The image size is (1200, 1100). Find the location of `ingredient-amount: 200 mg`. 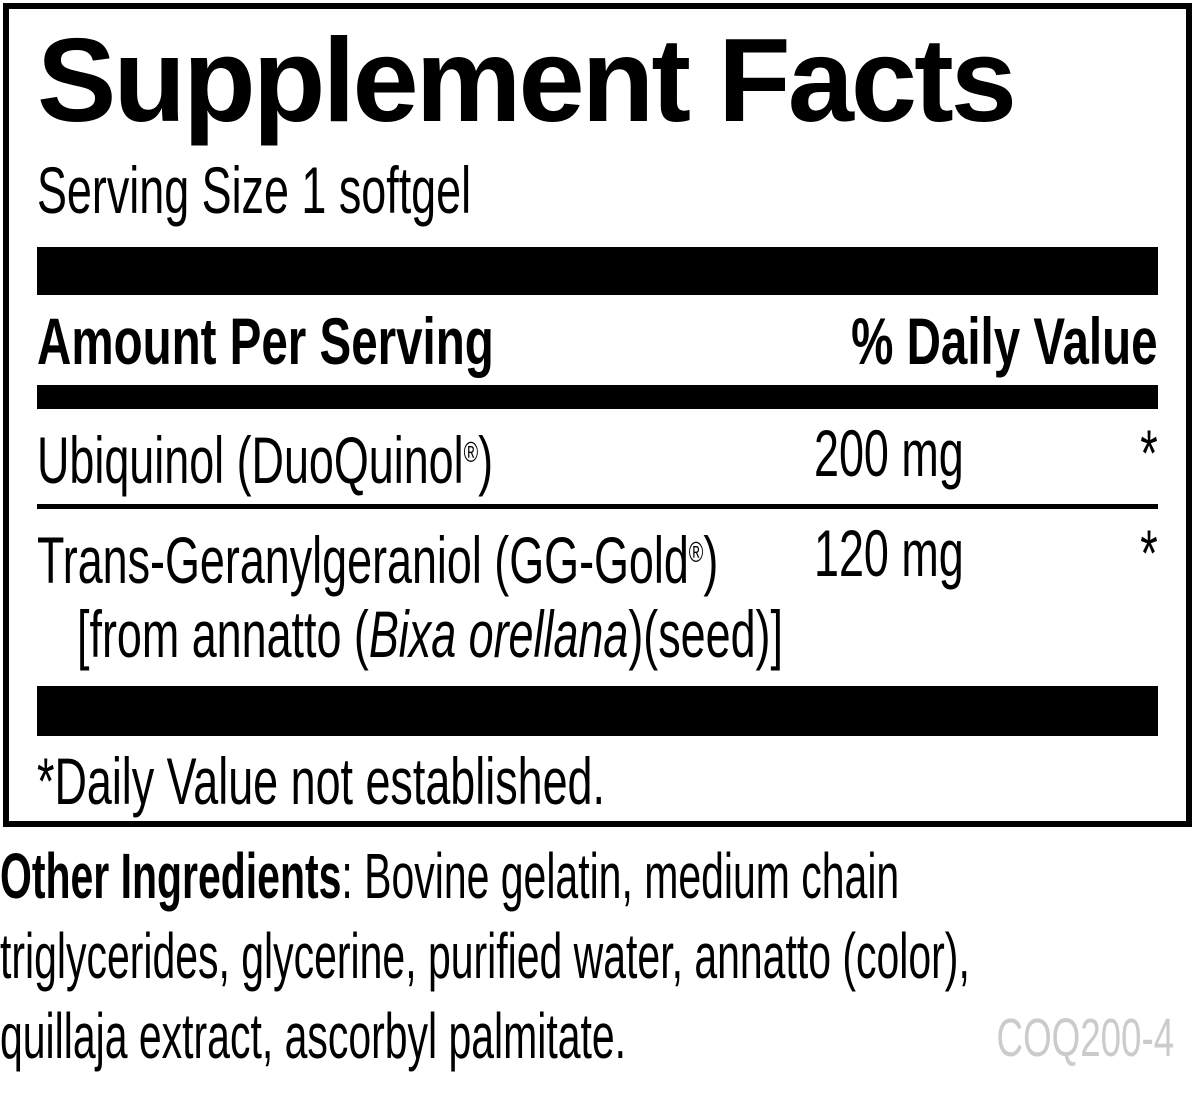

ingredient-amount: 200 mg is located at coordinates (889, 452).